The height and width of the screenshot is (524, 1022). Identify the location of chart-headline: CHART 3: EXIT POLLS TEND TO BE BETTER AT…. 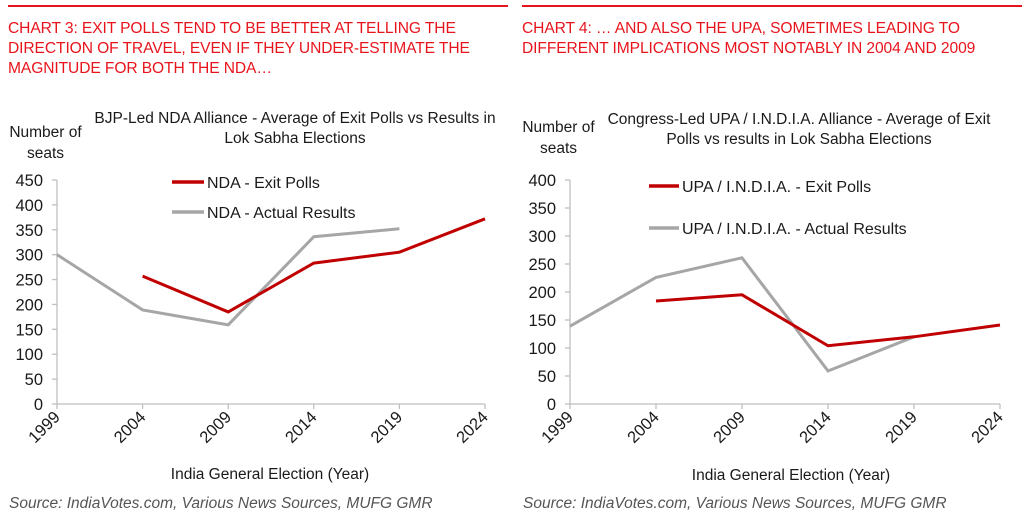
(239, 48).